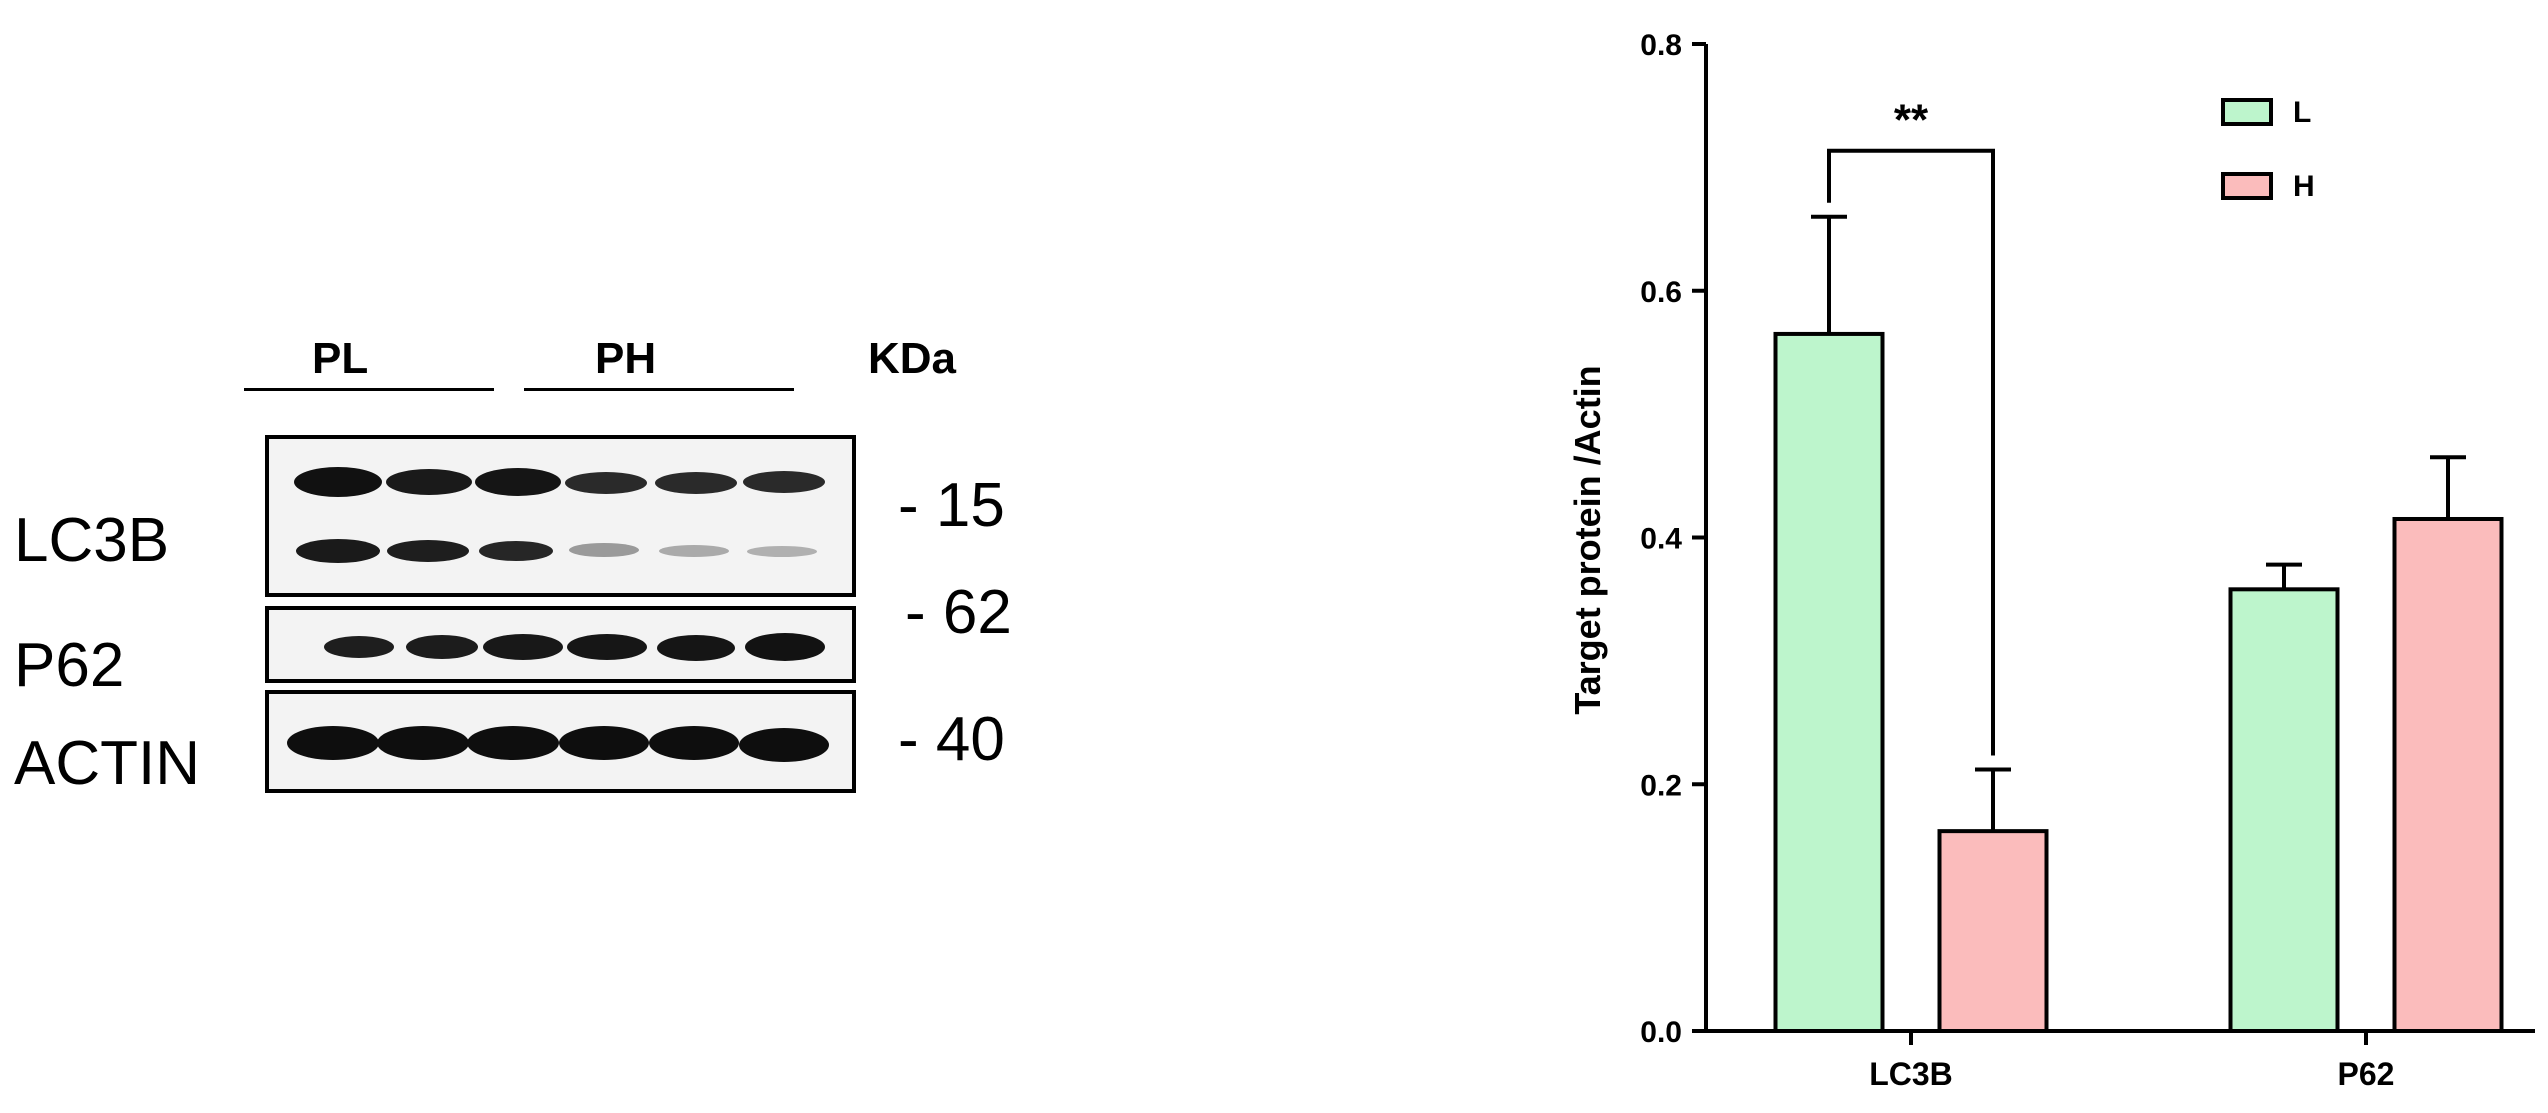 Image resolution: width=2548 pixels, height=1113 pixels. Describe the element at coordinates (1661, 1032) in the screenshot. I see `y-tick-label: 0.0` at that location.